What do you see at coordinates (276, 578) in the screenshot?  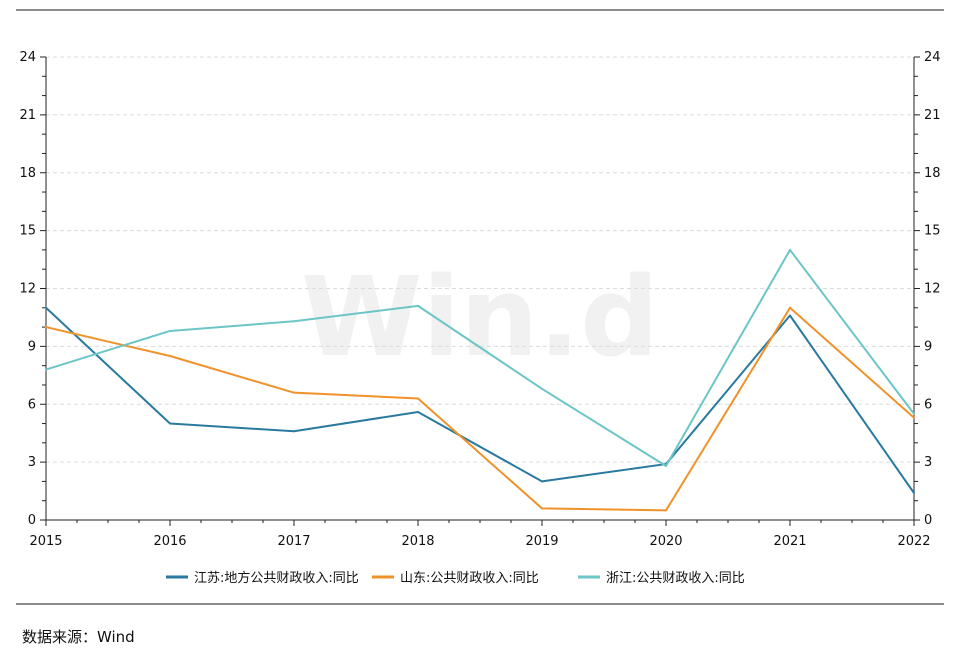 I see `legend-label: 江苏:地方公共财政收入:同比` at bounding box center [276, 578].